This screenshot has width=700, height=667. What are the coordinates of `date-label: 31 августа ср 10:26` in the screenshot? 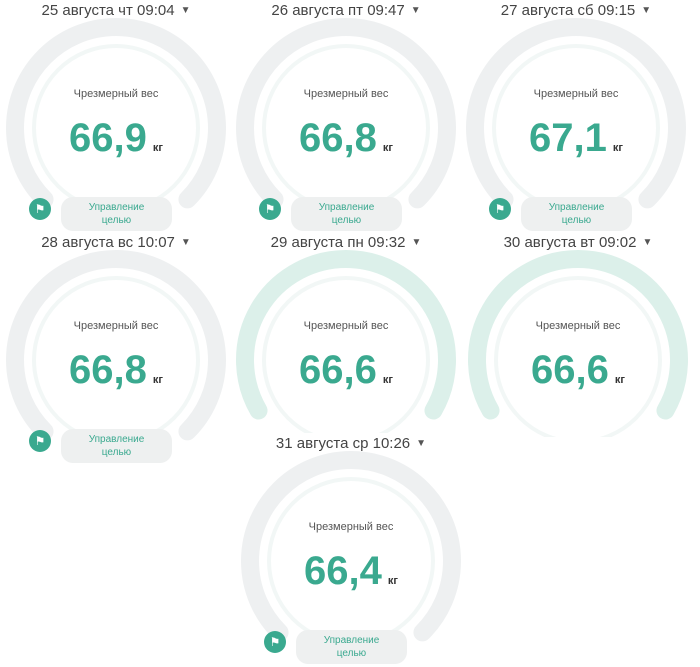 It's located at (343, 443).